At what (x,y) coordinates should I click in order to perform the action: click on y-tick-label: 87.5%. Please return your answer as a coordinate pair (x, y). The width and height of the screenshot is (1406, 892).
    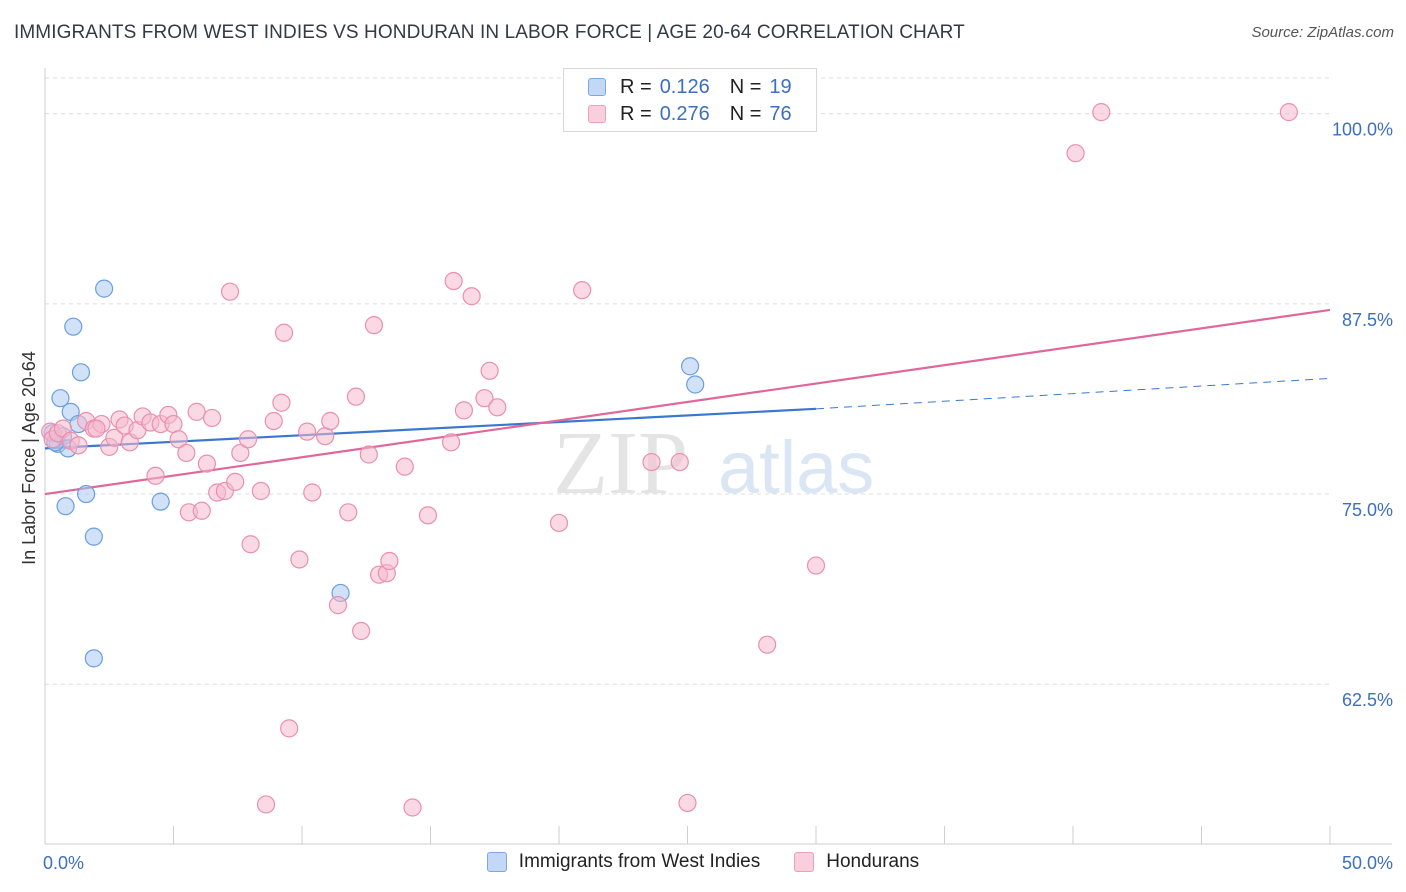
    Looking at the image, I should click on (1367, 320).